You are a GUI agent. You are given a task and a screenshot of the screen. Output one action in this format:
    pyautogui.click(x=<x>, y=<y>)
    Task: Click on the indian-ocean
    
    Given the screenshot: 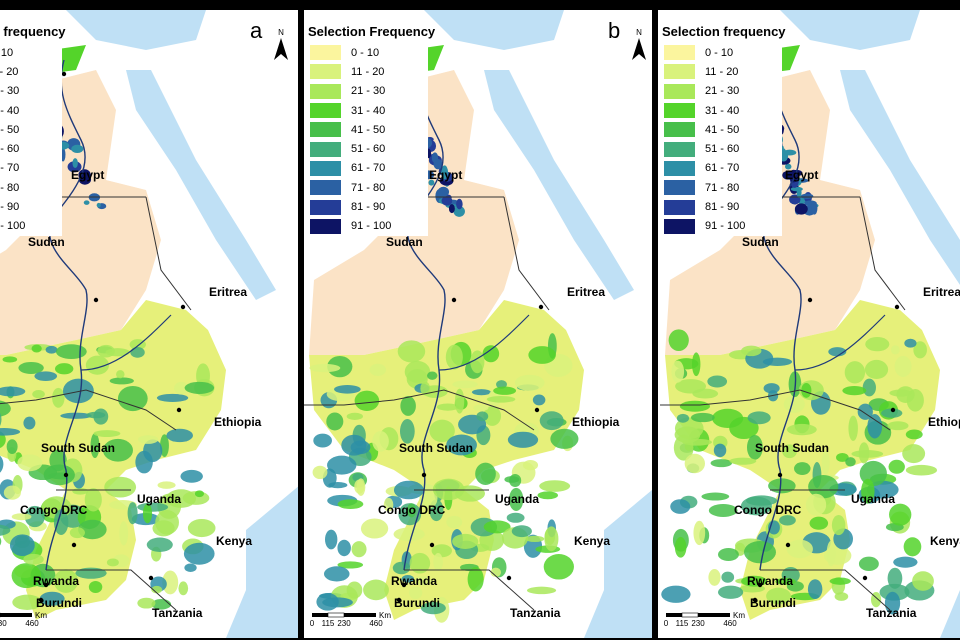 What is the action you would take?
    pyautogui.click(x=618, y=564)
    